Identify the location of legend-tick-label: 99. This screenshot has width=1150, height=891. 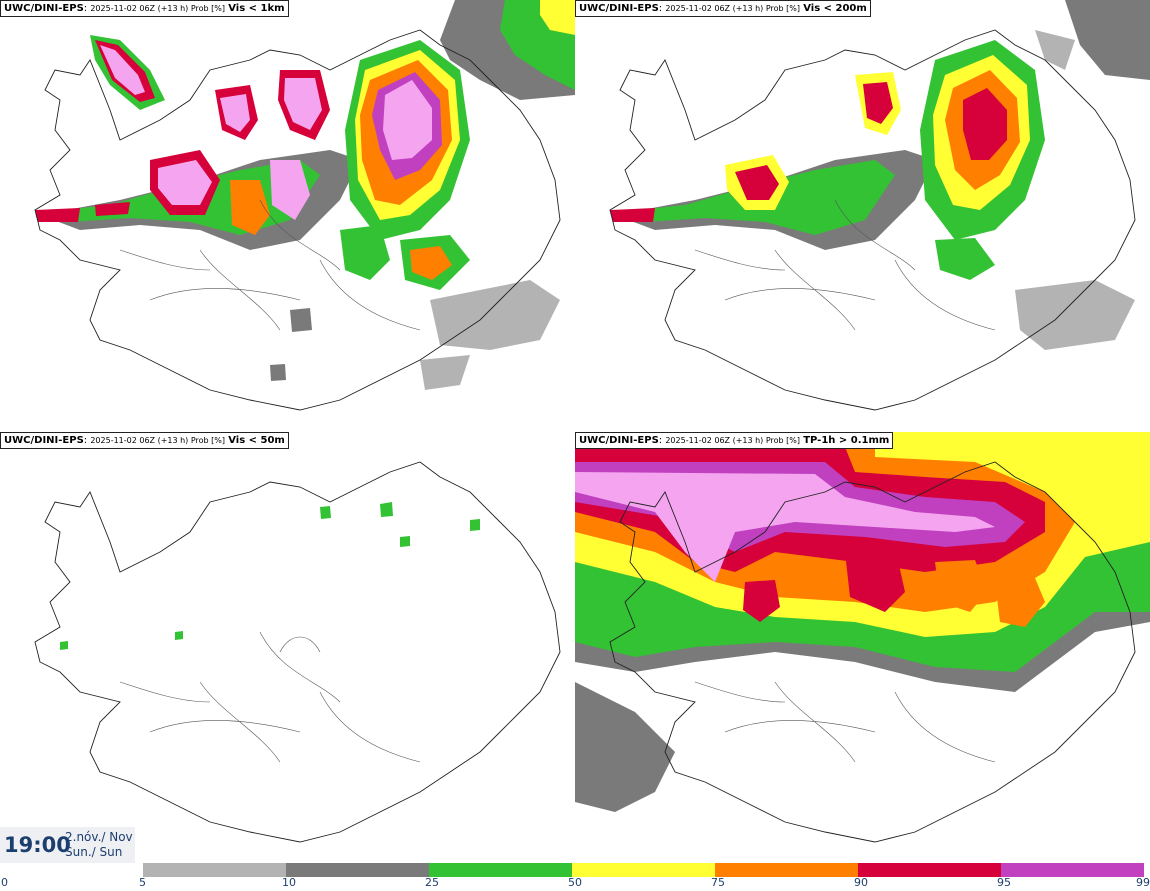
(1143, 882).